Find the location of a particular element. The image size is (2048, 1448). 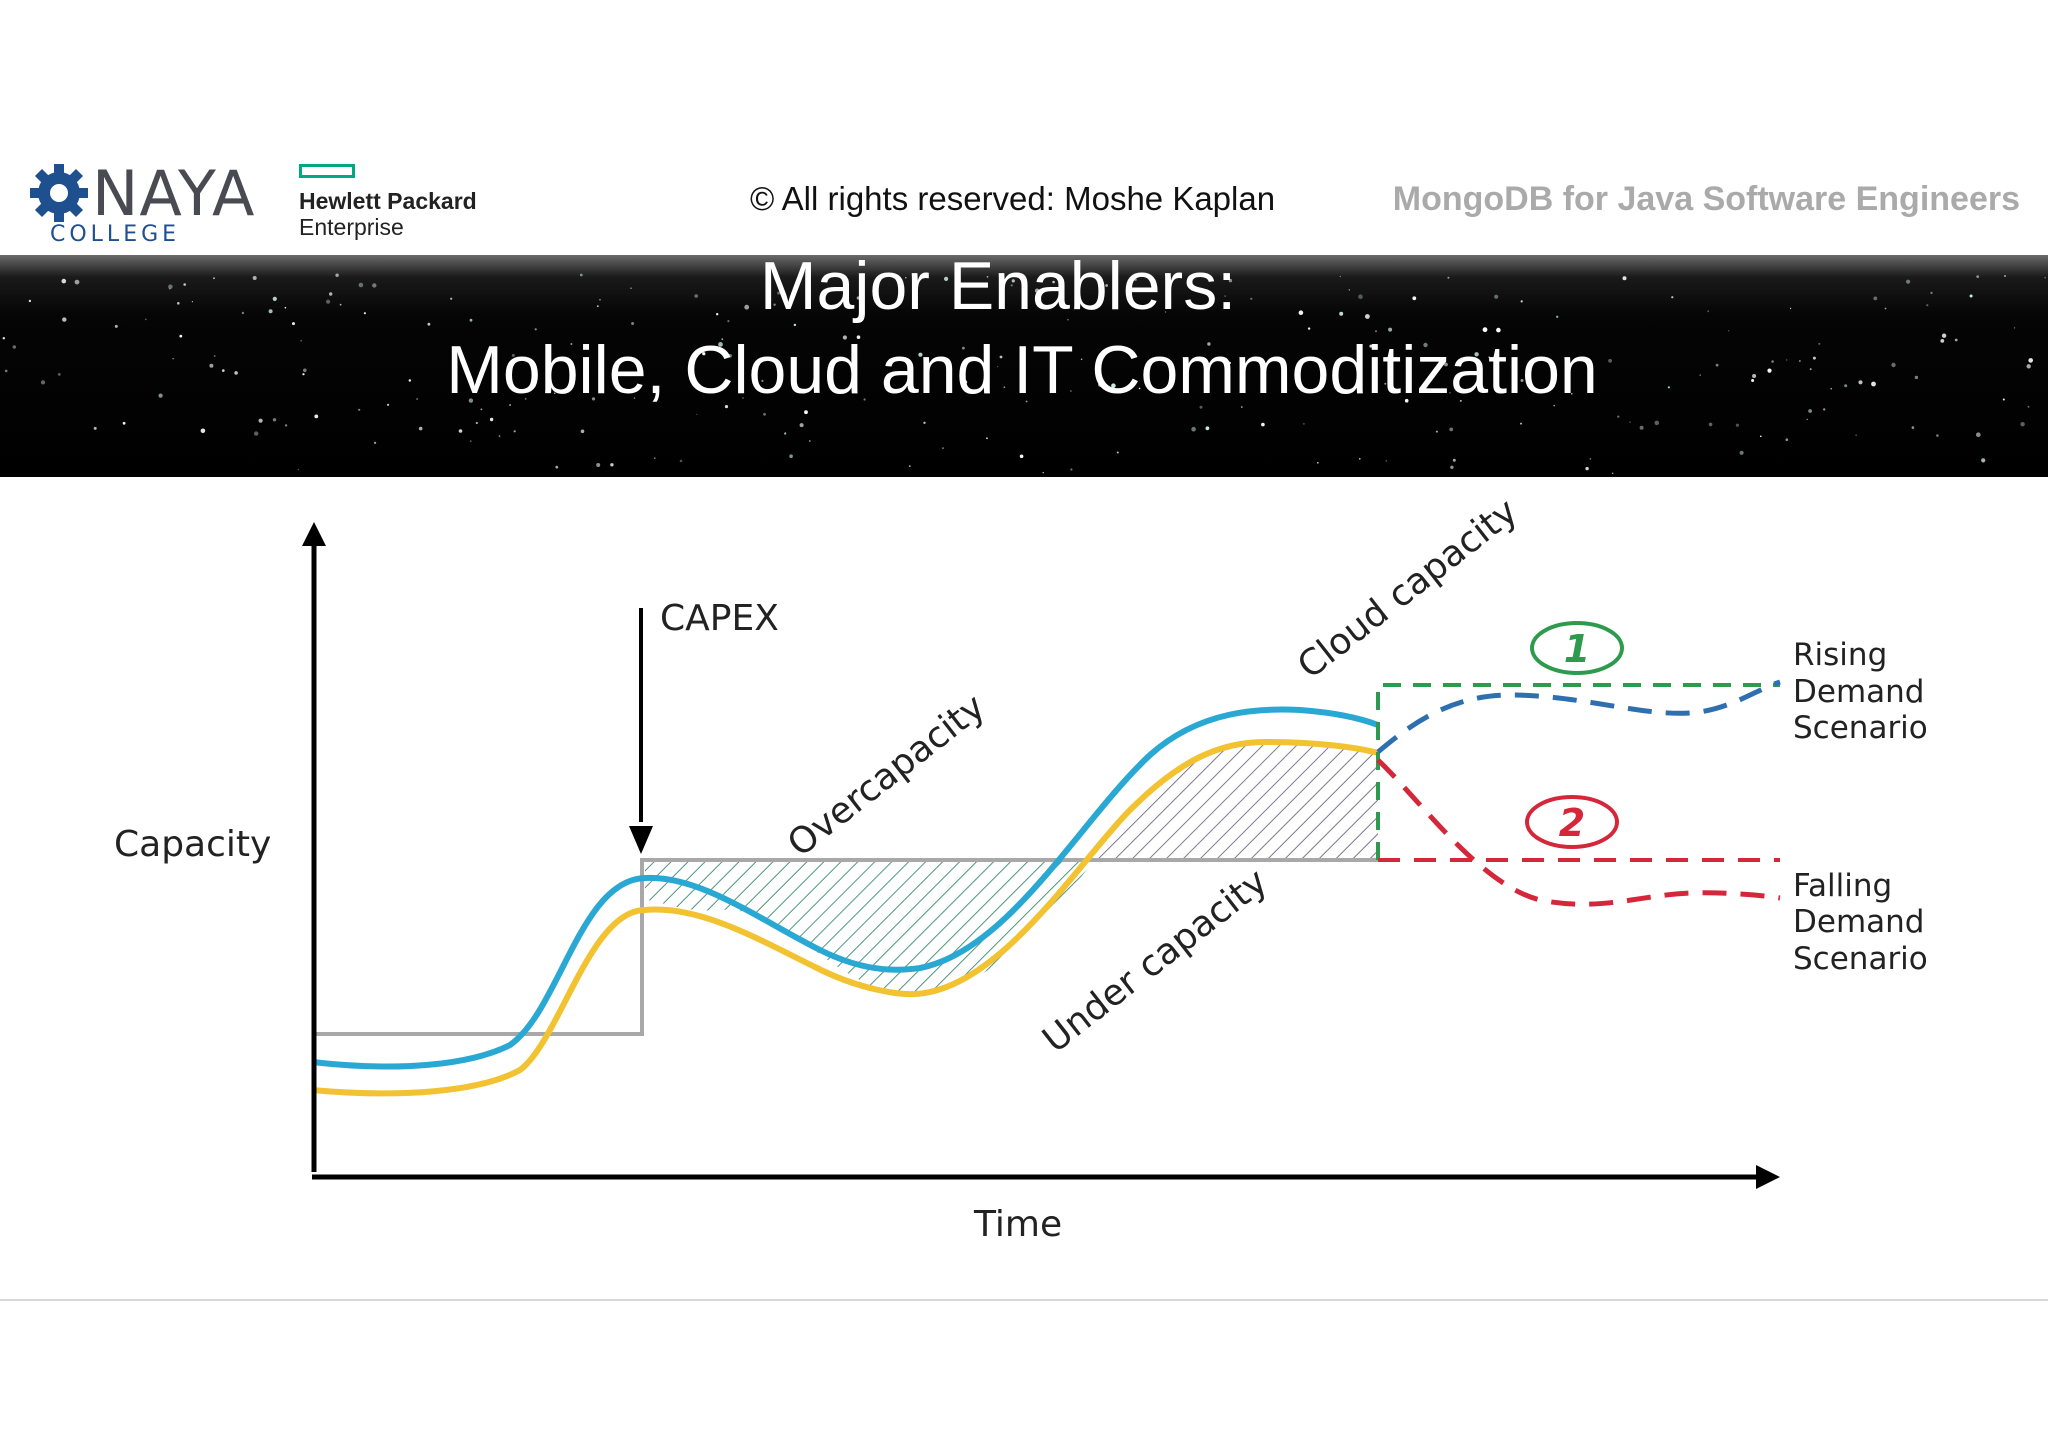

gear-icon is located at coordinates (59, 193).